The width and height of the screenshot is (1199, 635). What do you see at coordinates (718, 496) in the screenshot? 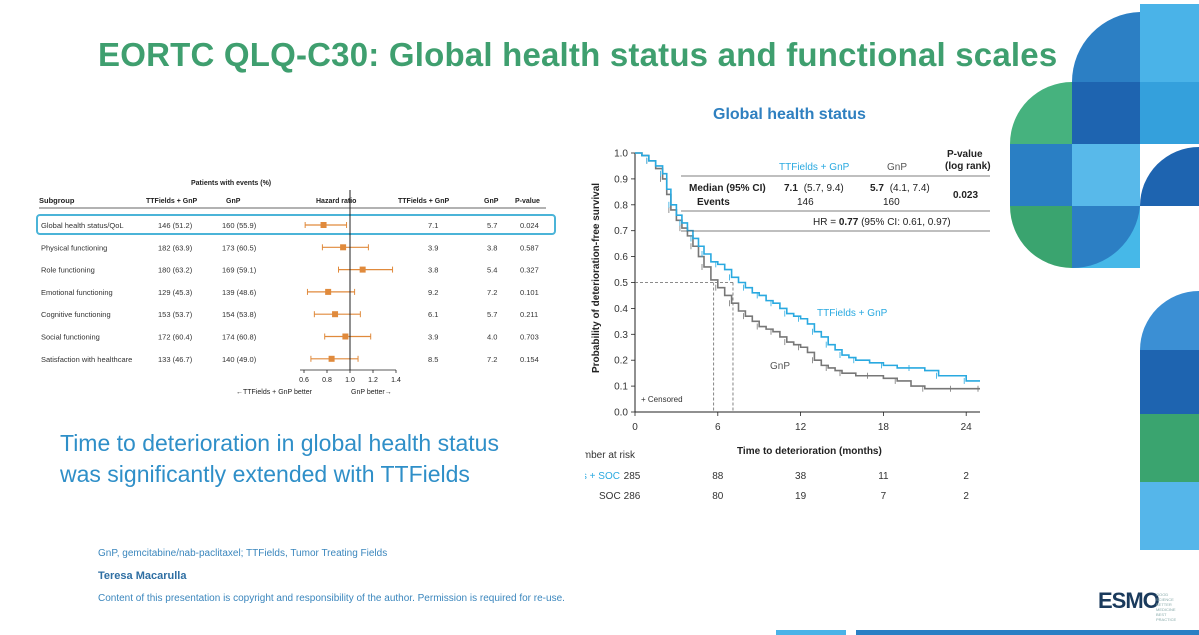
I see `km-at-risk-value: 80` at bounding box center [718, 496].